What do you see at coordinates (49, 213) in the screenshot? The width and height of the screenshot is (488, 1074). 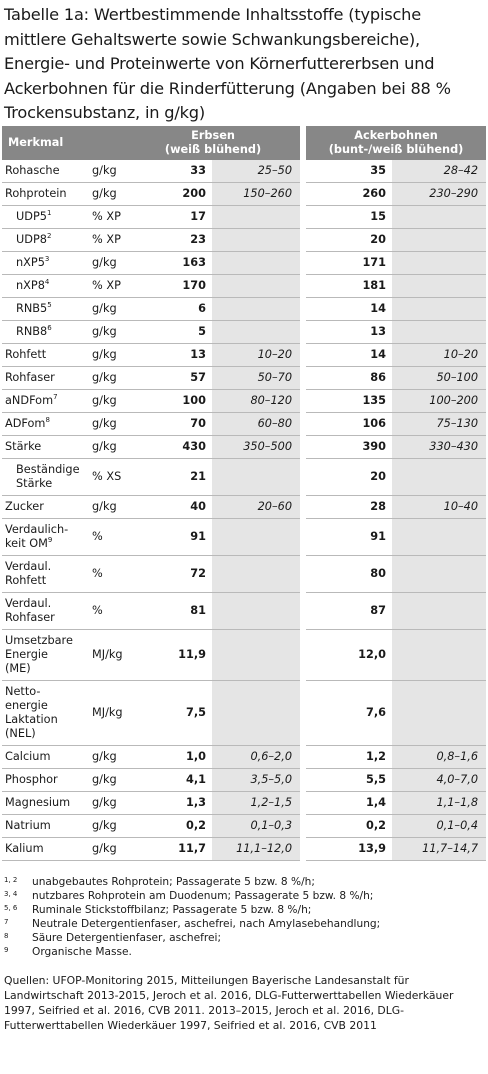 I see `footnote-ref: 1` at bounding box center [49, 213].